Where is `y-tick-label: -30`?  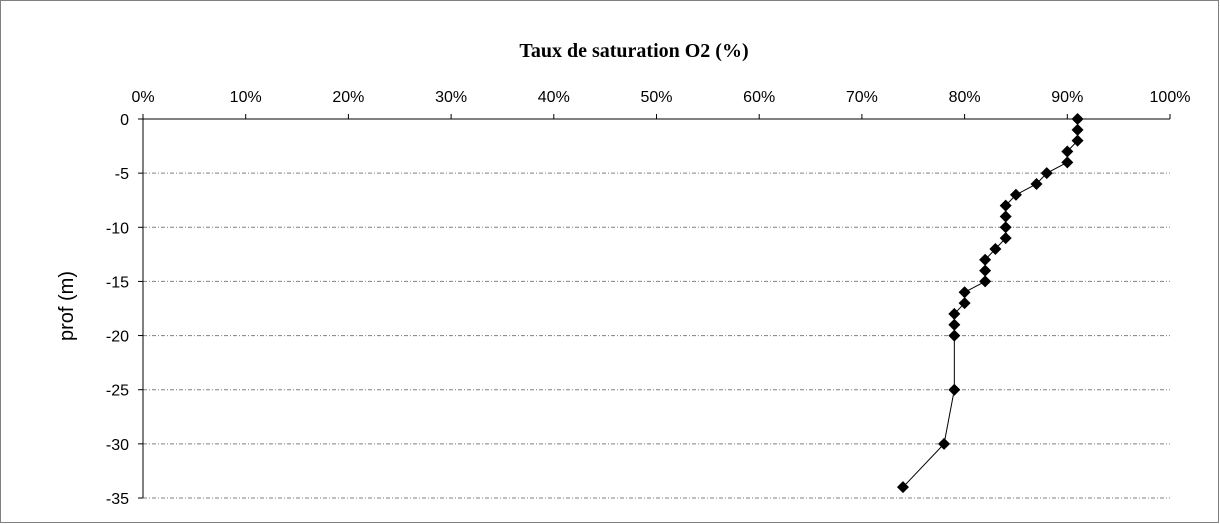
y-tick-label: -30 is located at coordinates (117, 445).